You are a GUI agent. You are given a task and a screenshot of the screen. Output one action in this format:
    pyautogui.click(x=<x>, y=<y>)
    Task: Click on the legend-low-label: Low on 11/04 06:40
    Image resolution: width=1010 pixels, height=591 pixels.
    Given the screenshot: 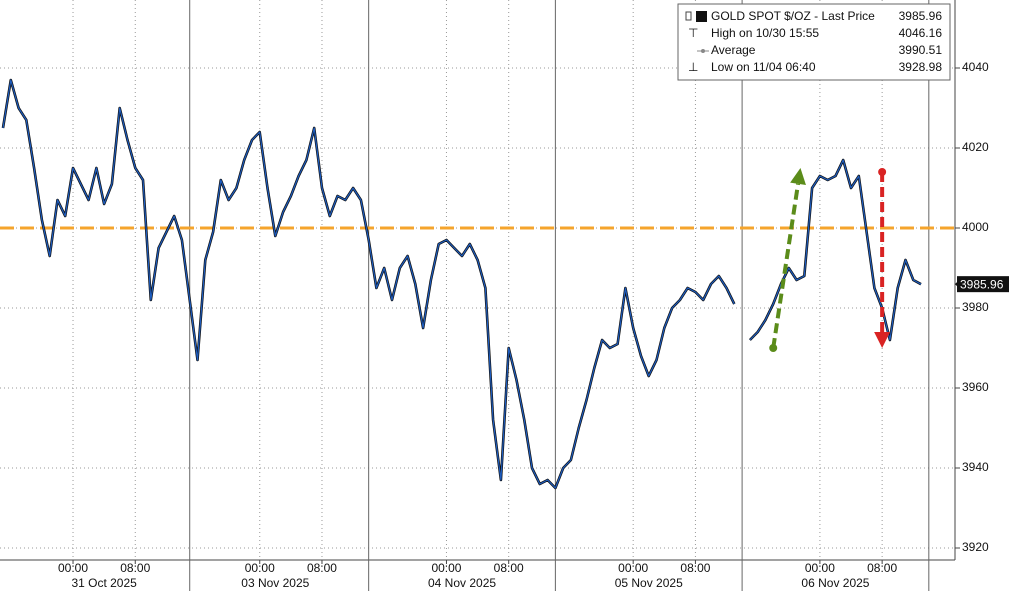 What is the action you would take?
    pyautogui.click(x=763, y=67)
    